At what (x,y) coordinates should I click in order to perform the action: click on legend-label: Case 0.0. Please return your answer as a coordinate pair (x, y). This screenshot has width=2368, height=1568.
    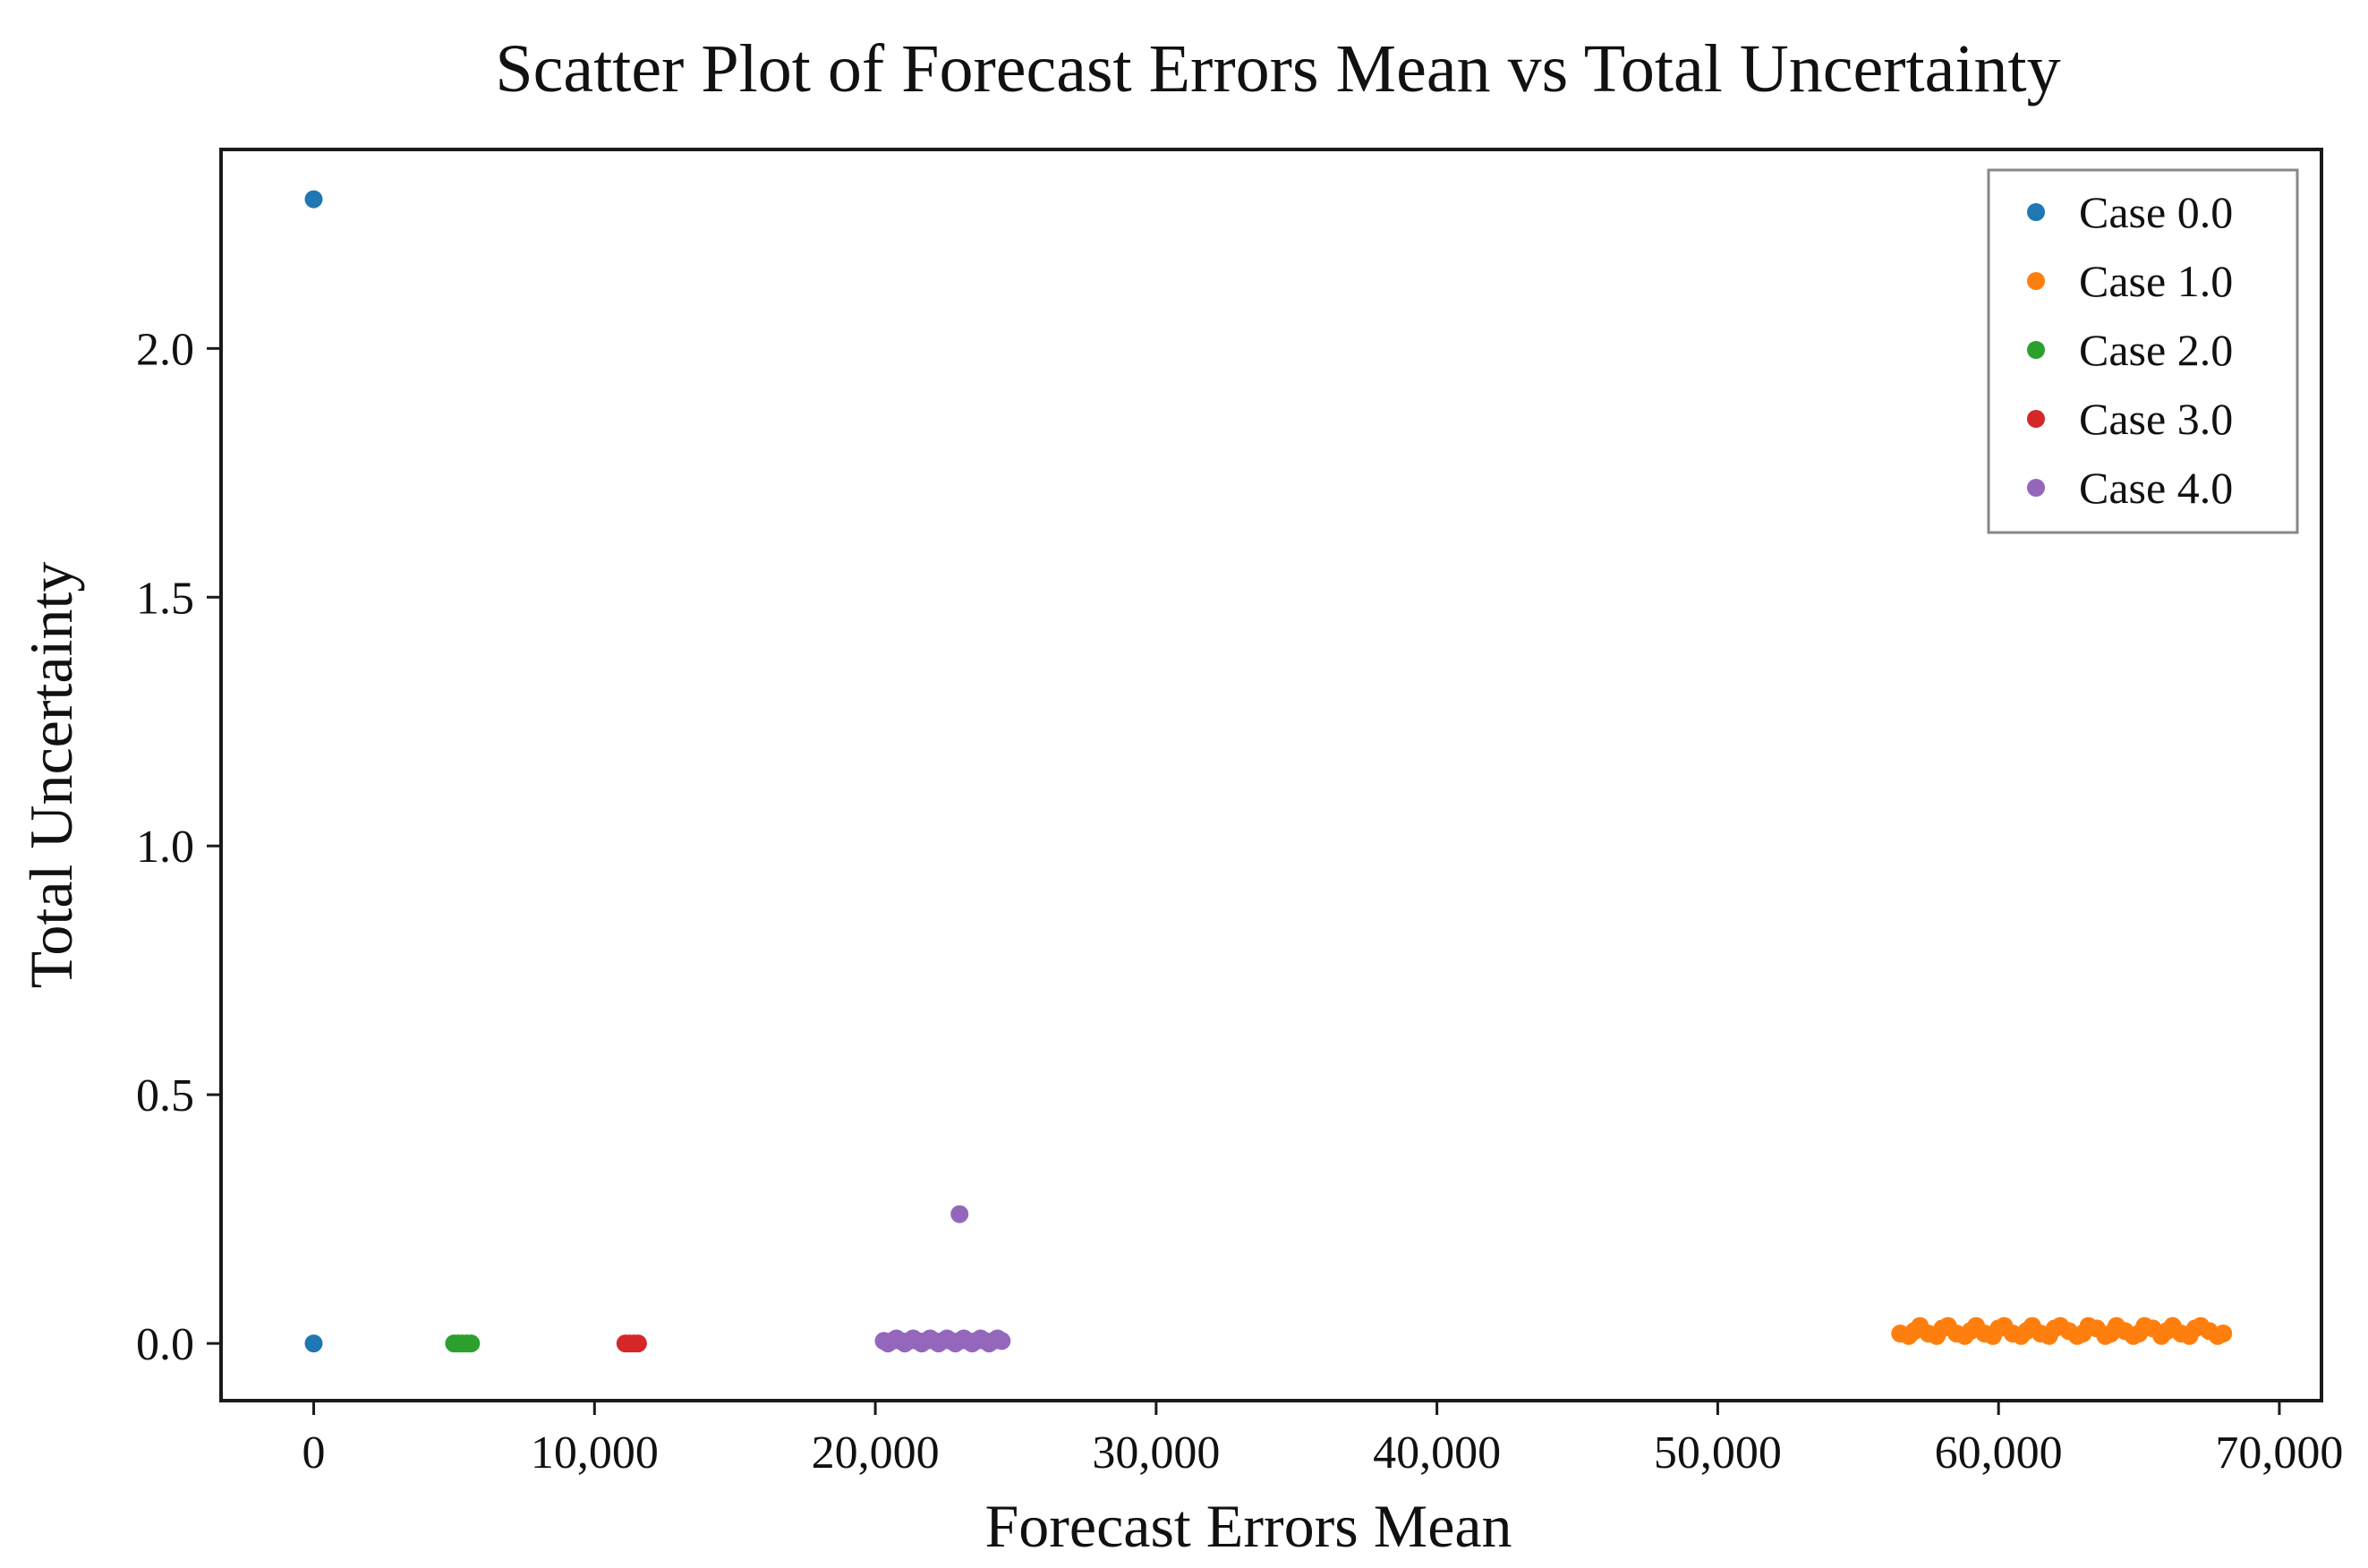
    Looking at the image, I should click on (2156, 212).